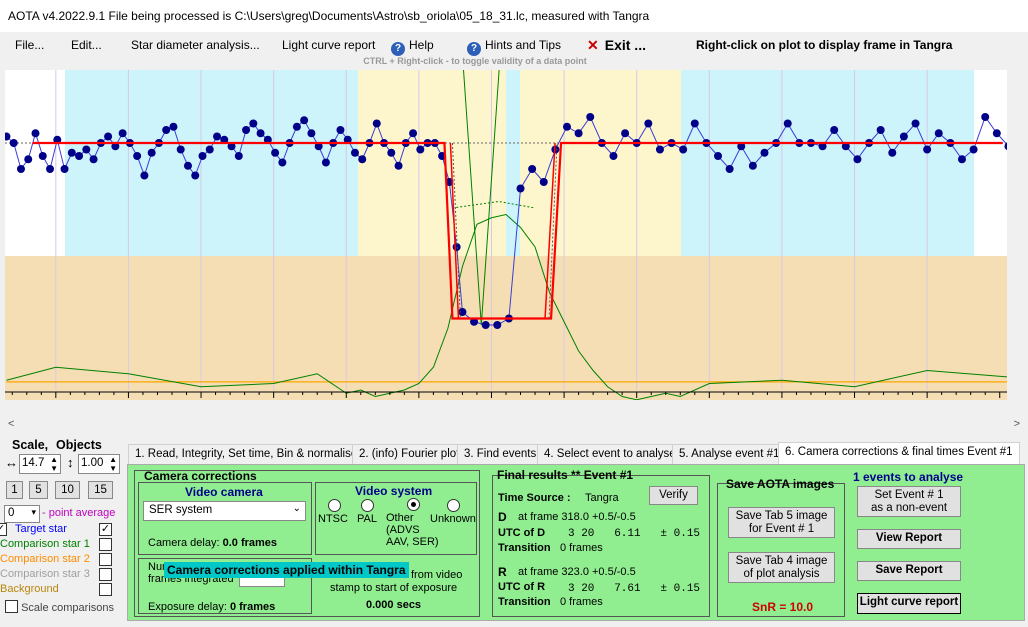 The image size is (1028, 627). What do you see at coordinates (409, 454) in the screenshot?
I see `tab-fourier: 2. (info) Fourier plot` at bounding box center [409, 454].